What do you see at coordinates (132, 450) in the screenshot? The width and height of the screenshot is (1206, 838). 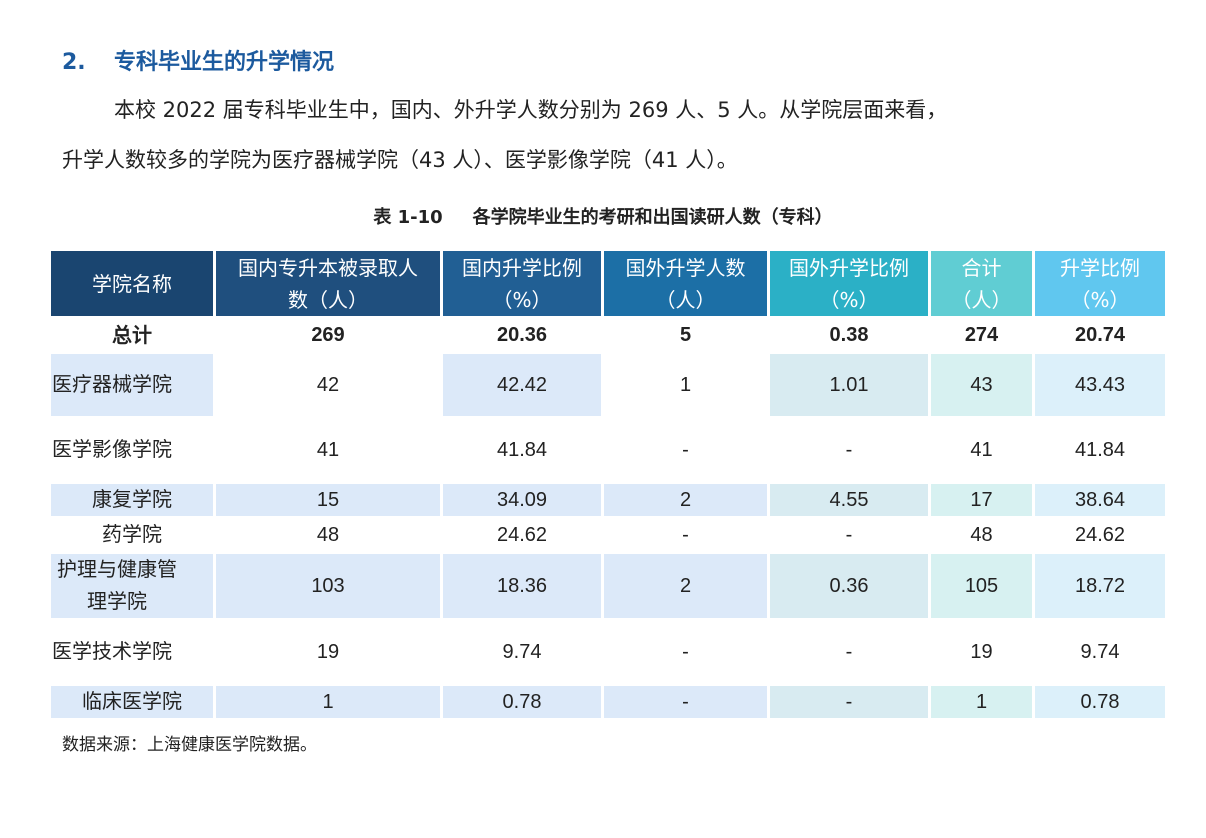 I see `college-name: 医学影像学院` at bounding box center [132, 450].